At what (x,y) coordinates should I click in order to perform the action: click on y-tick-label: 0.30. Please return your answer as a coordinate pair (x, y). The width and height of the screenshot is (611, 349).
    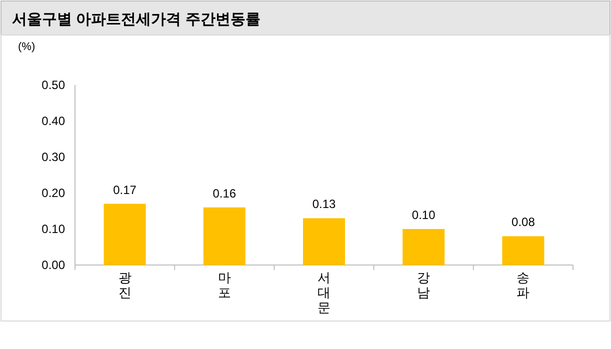
    Looking at the image, I should click on (54, 157).